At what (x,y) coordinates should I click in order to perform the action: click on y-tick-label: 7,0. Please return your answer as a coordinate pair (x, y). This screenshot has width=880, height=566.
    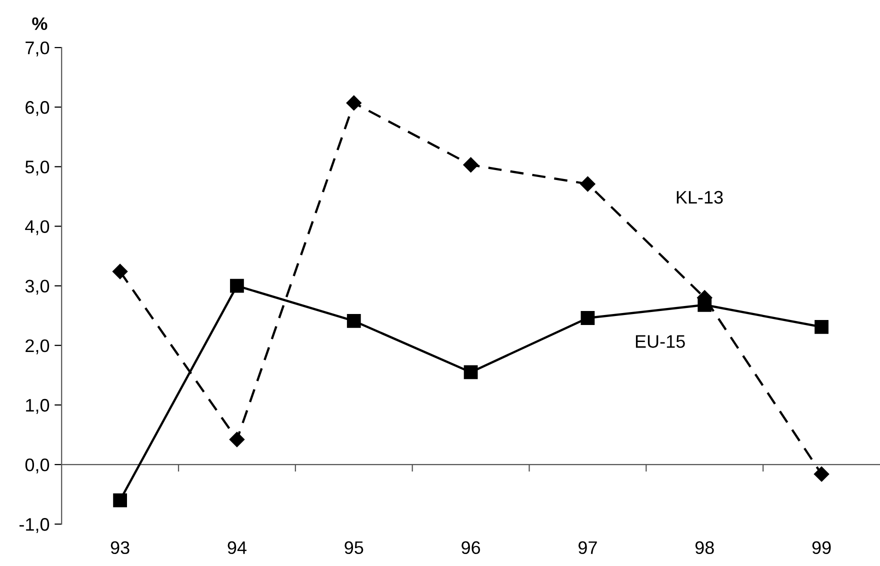
    Looking at the image, I should click on (38, 48).